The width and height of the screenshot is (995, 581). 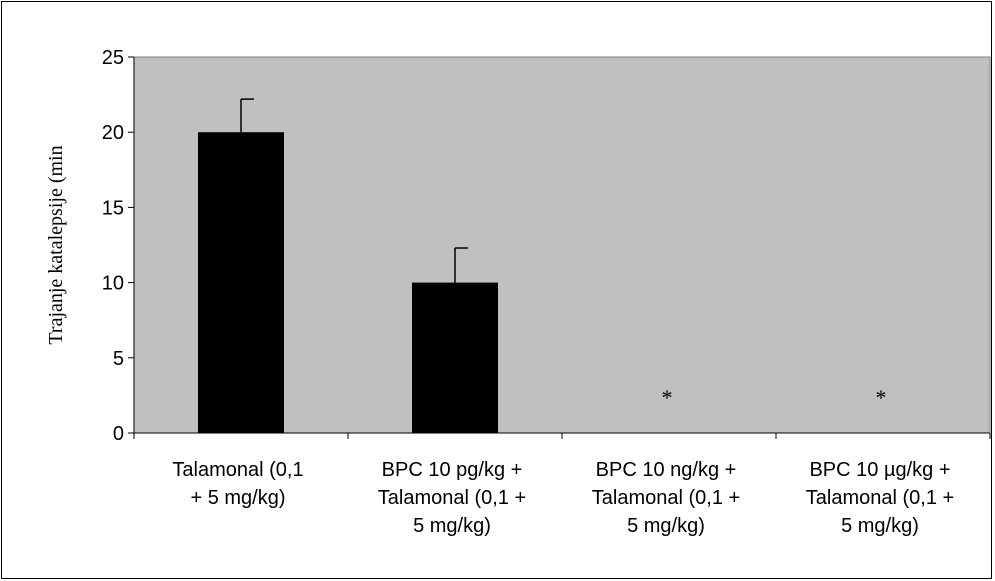 What do you see at coordinates (118, 434) in the screenshot?
I see `y-tick-label: 0` at bounding box center [118, 434].